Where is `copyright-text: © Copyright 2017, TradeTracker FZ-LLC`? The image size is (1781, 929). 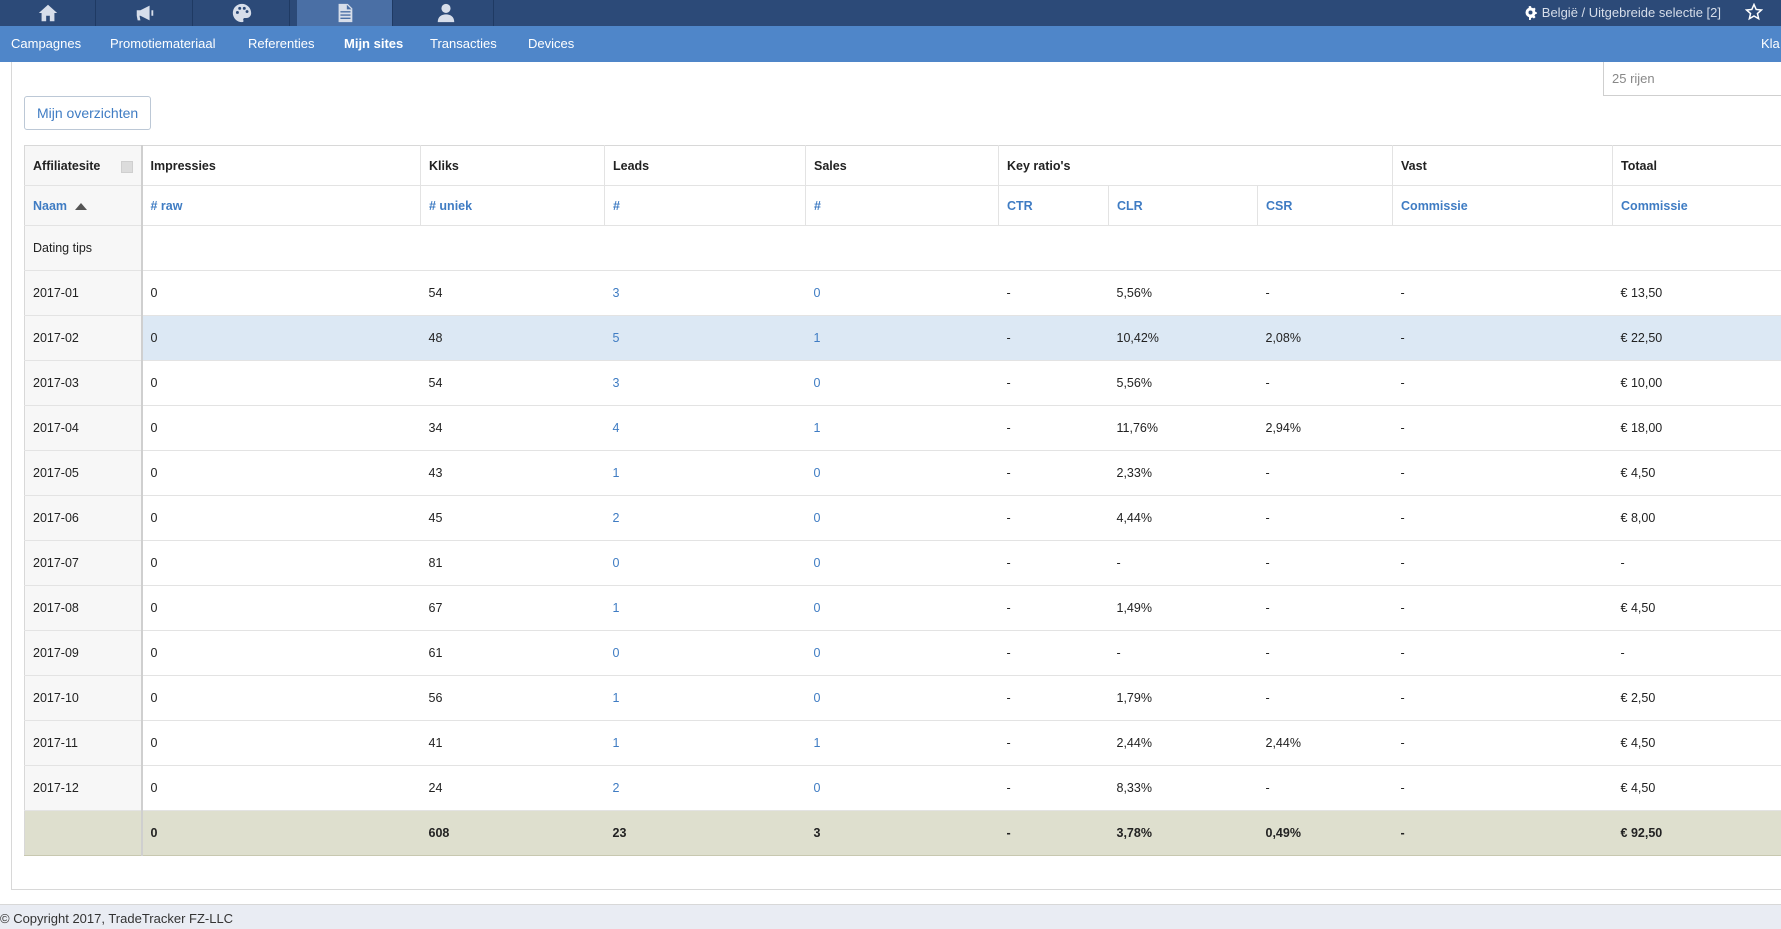 copyright-text: © Copyright 2017, TradeTracker FZ-LLC is located at coordinates (117, 918).